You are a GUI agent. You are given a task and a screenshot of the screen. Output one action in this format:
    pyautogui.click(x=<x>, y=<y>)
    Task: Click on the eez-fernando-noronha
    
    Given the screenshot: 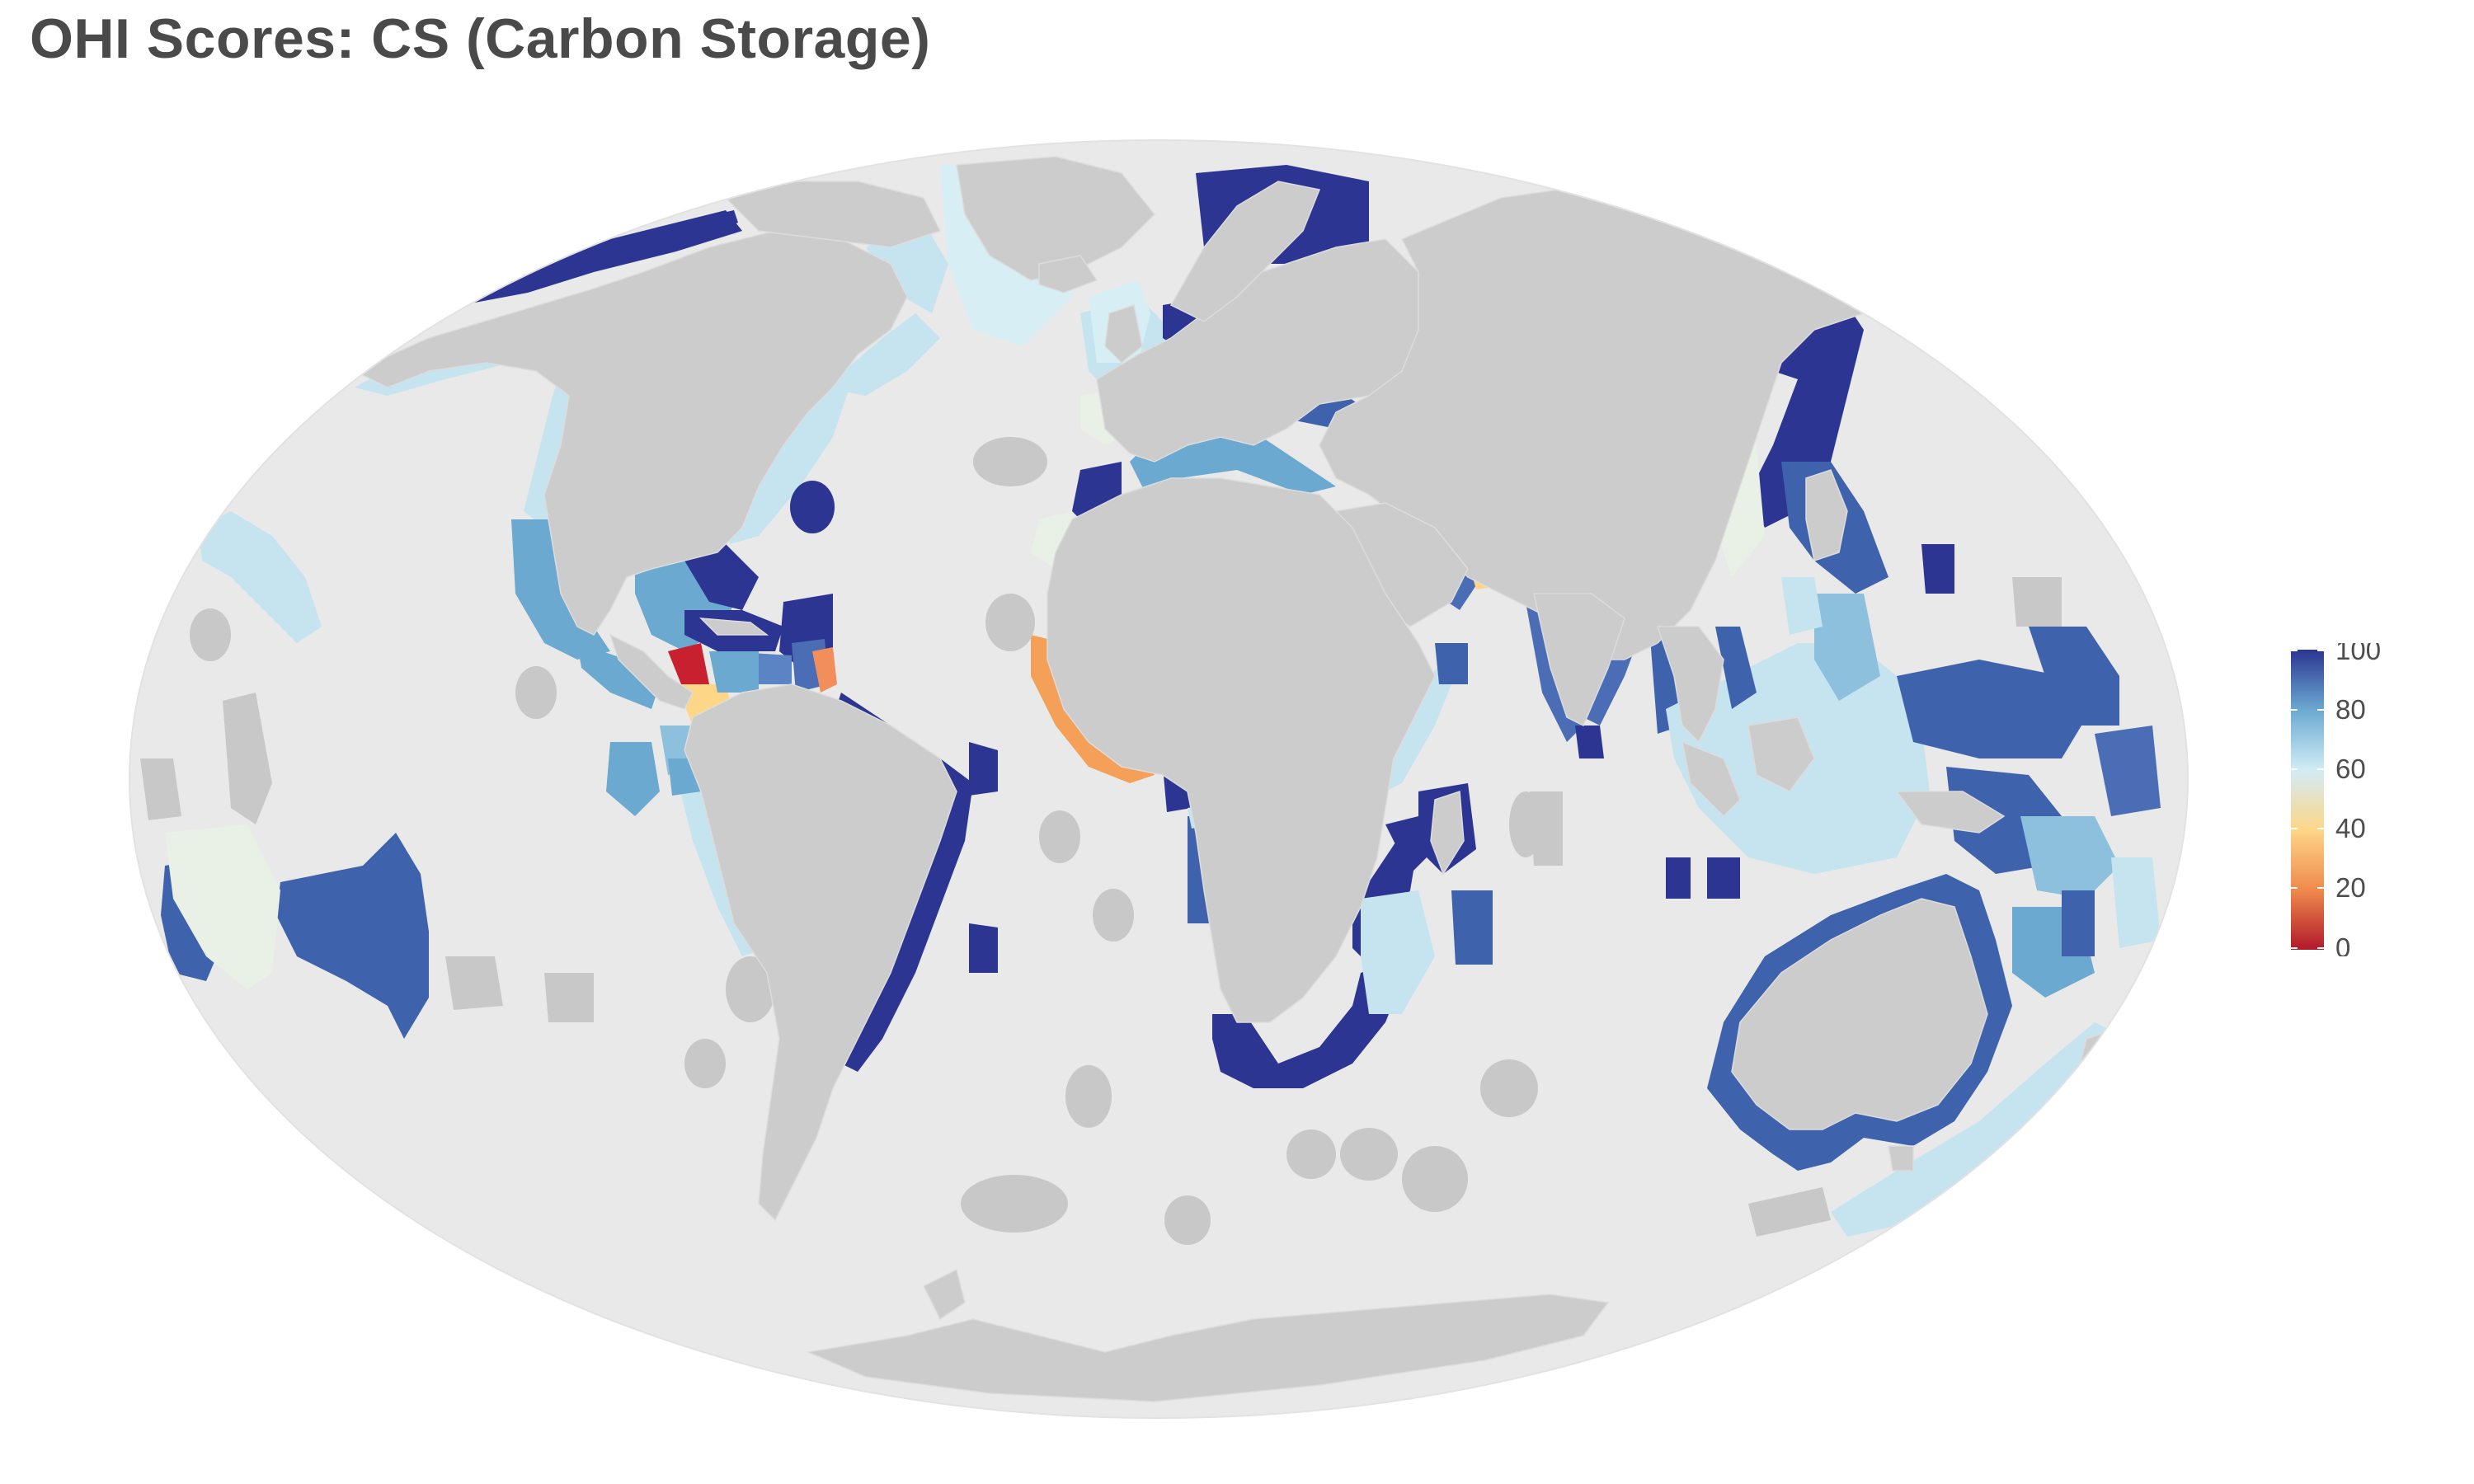 What is the action you would take?
    pyautogui.click(x=983, y=769)
    